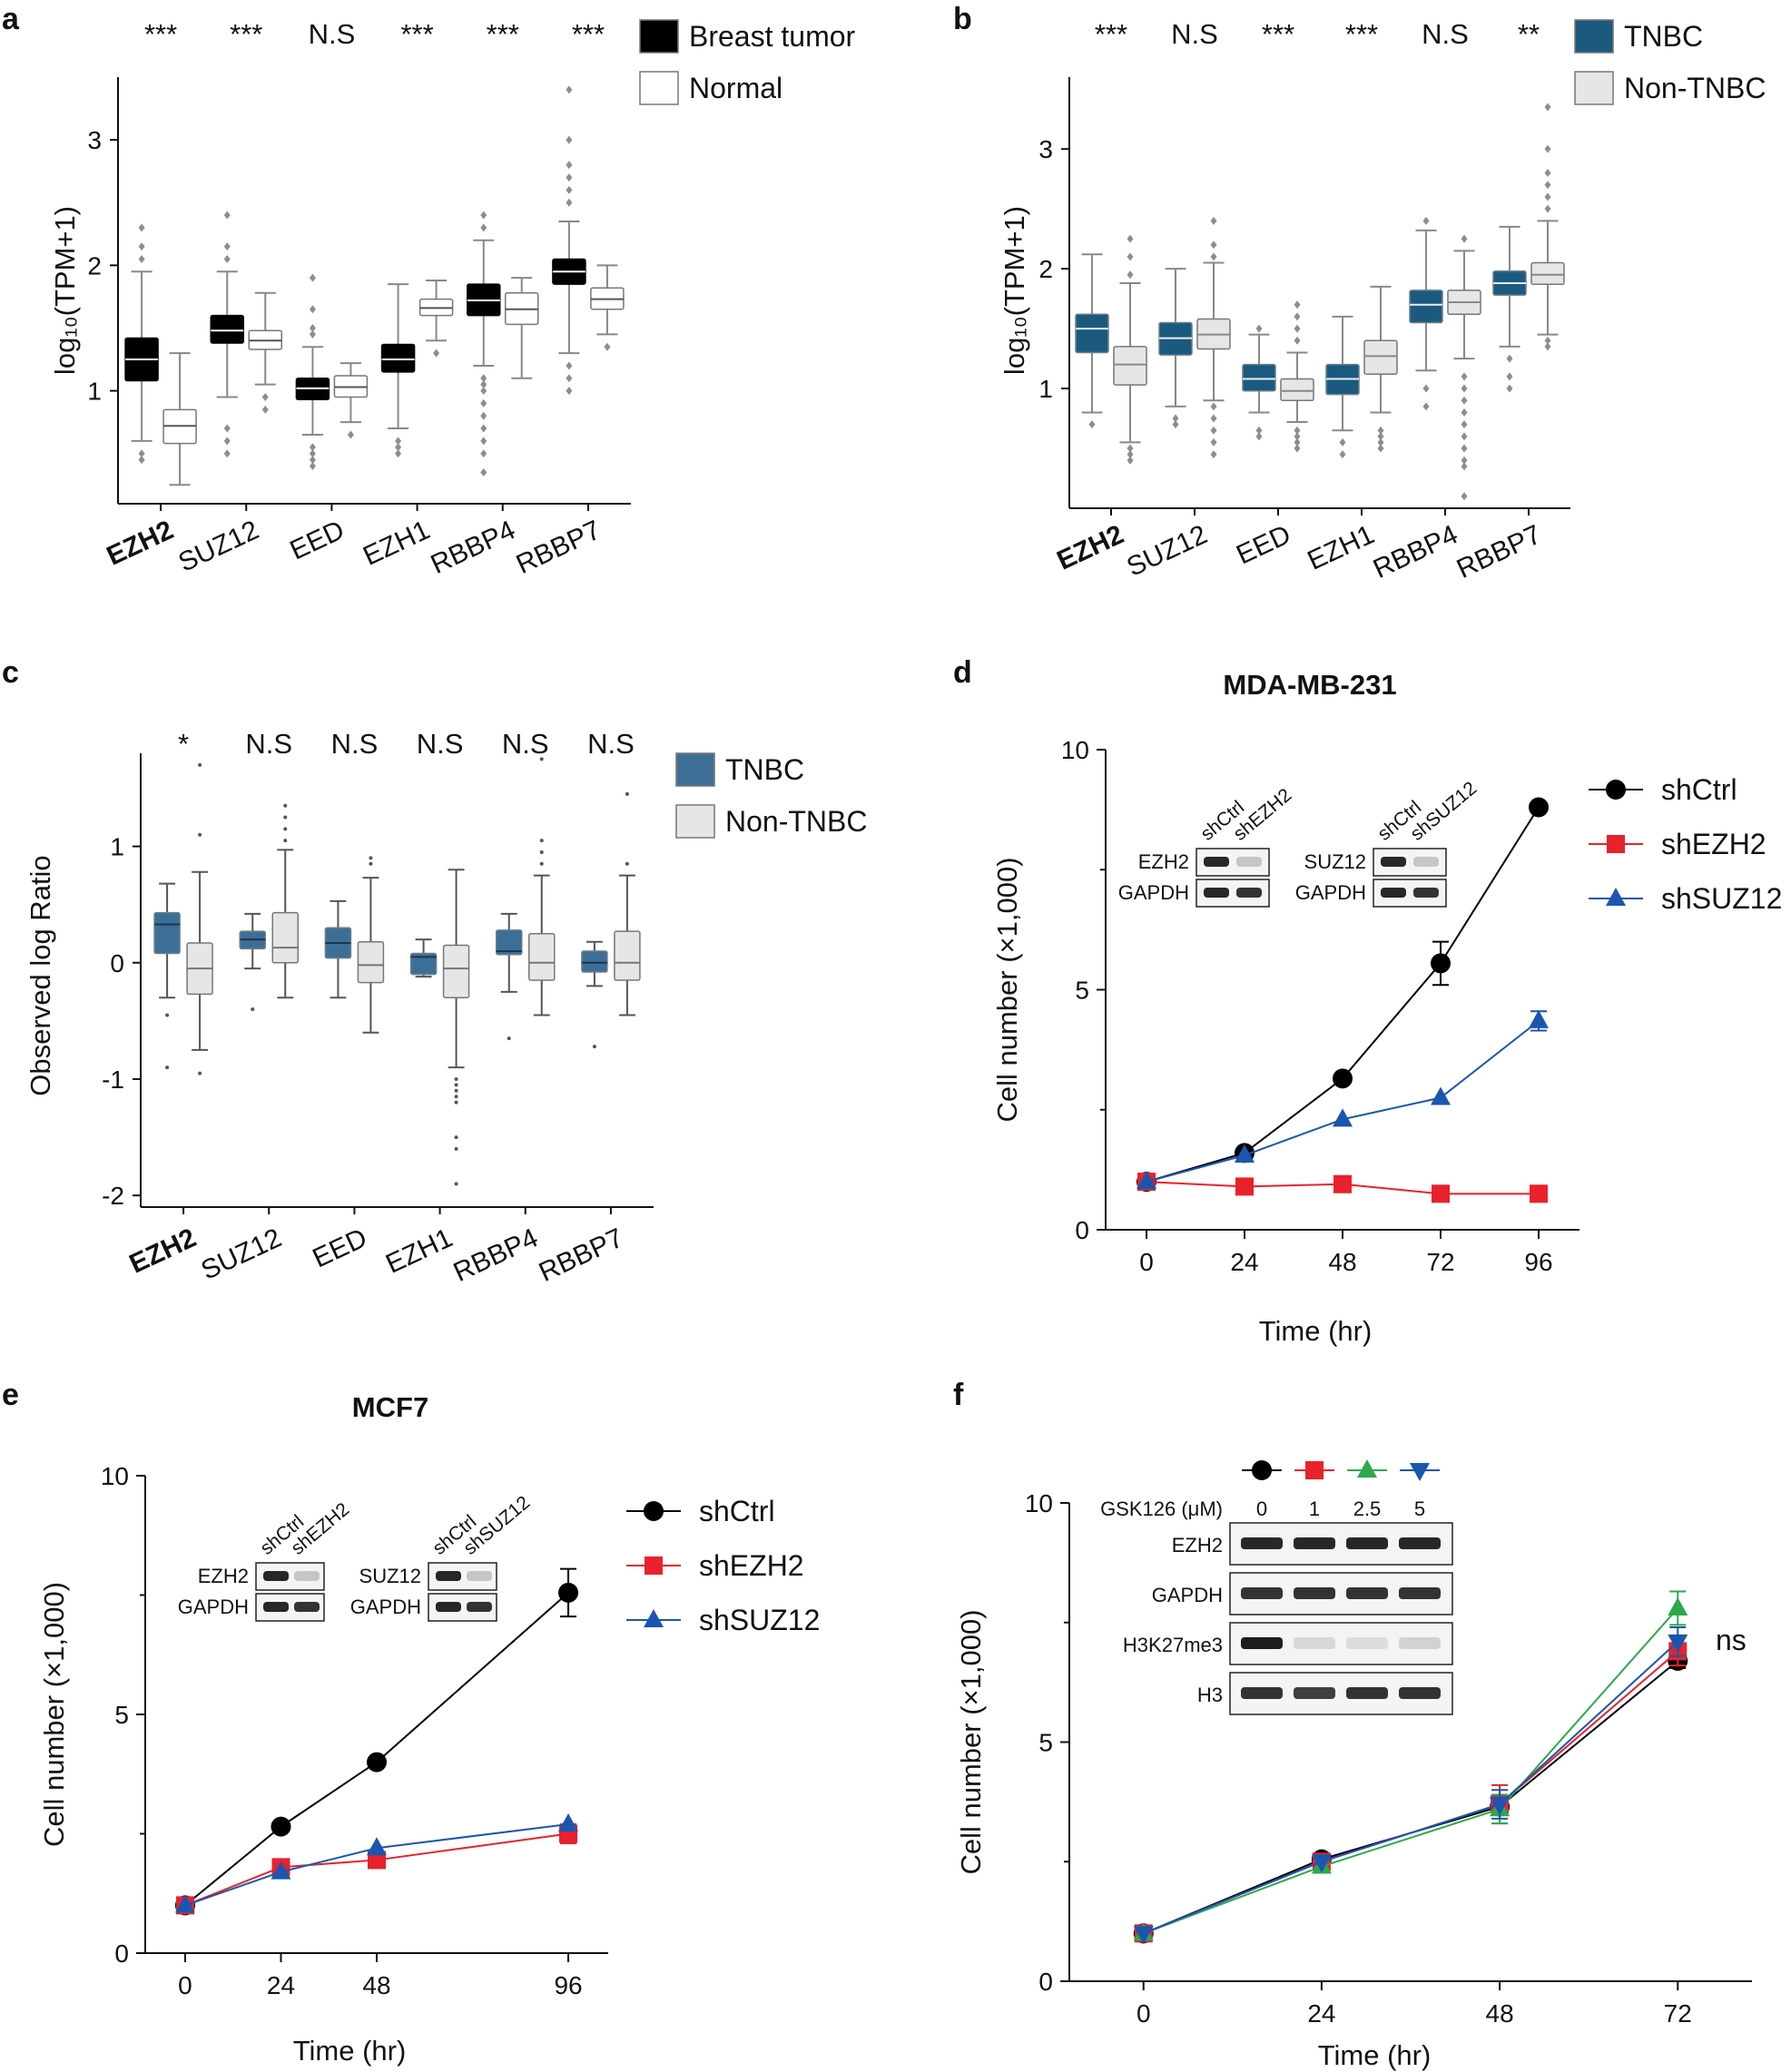 This screenshot has height=2072, width=1791. Describe the element at coordinates (796, 821) in the screenshot. I see `legend-label: Non-TNBC` at that location.